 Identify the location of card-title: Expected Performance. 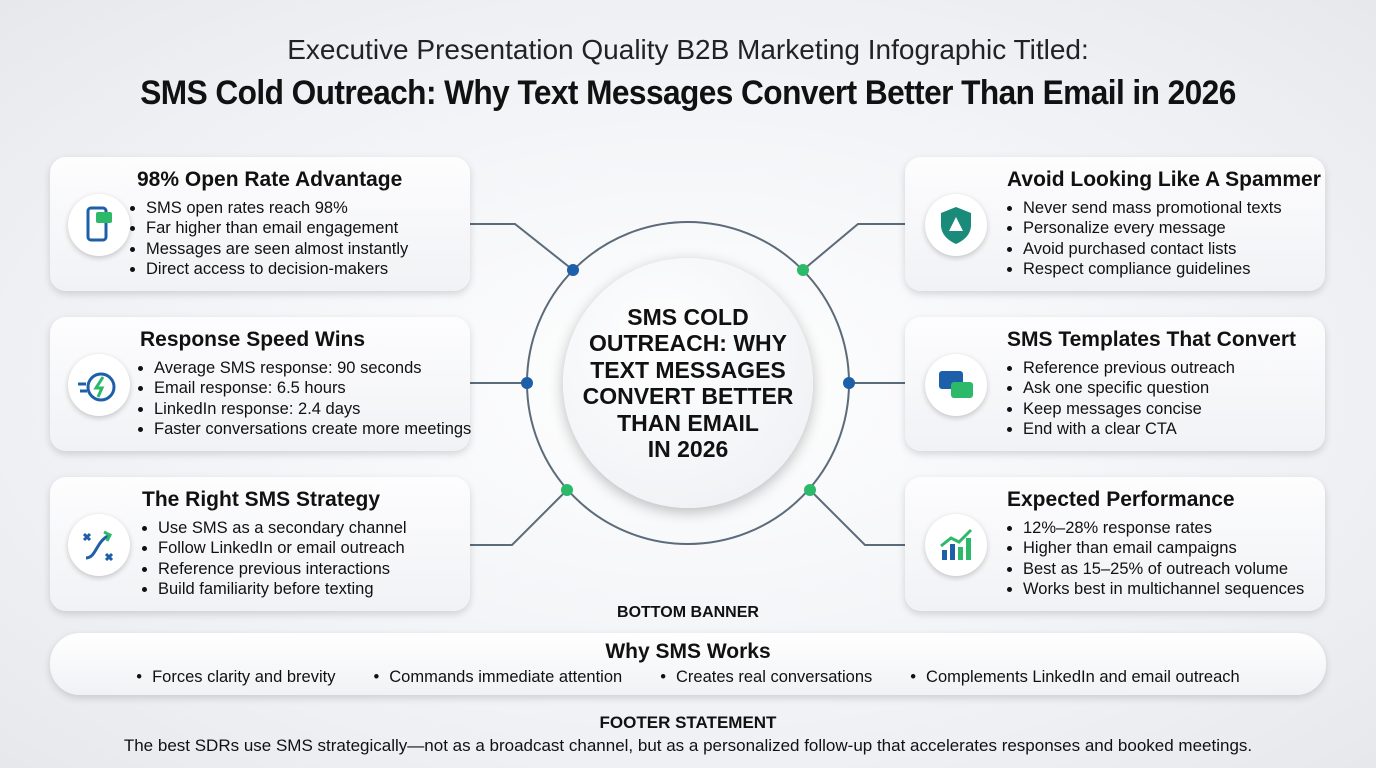
(1121, 499).